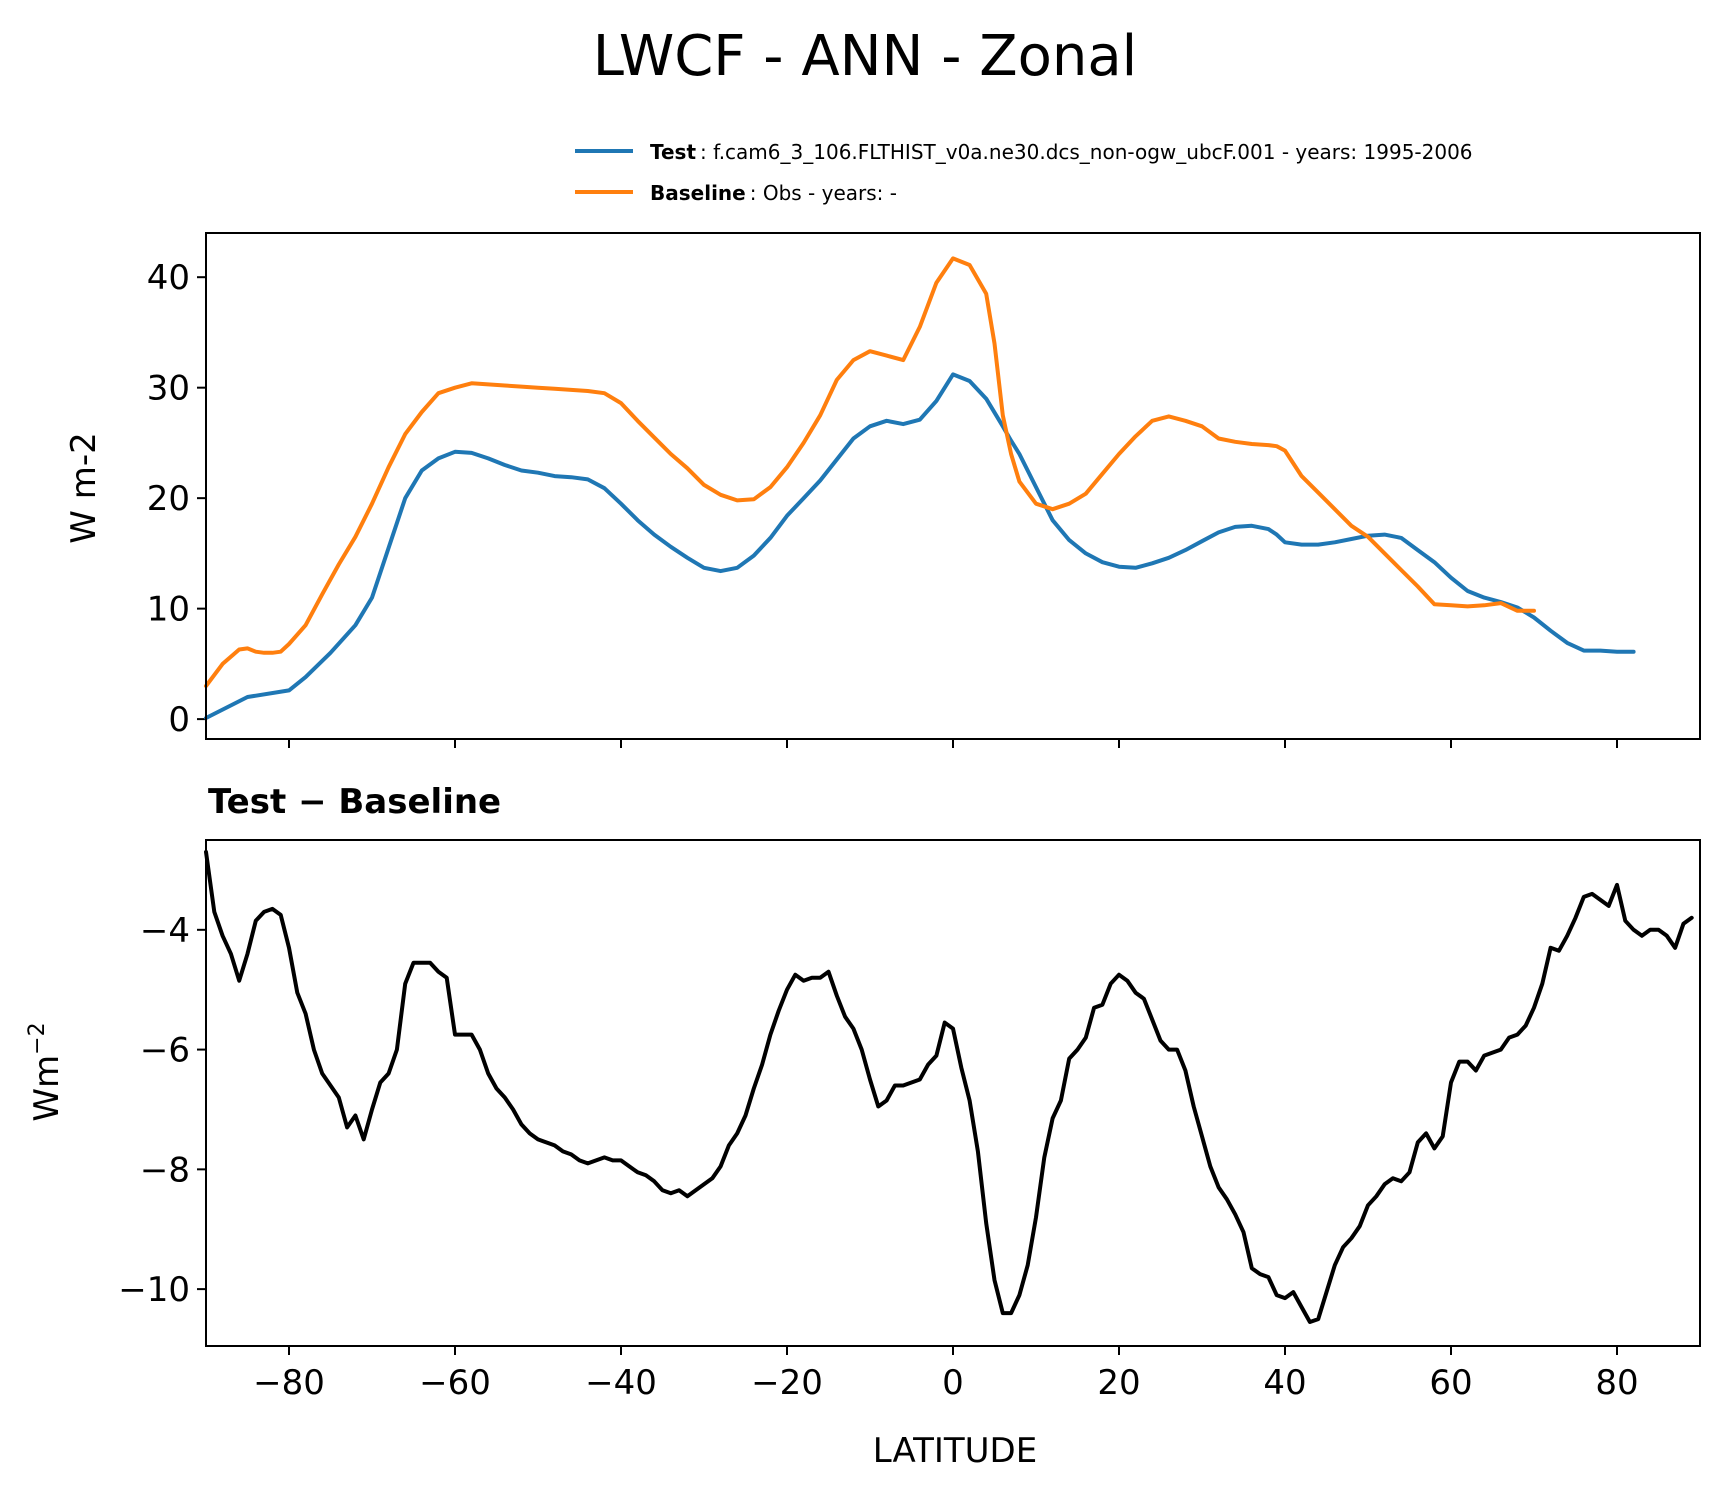 The height and width of the screenshot is (1496, 1722). What do you see at coordinates (47, 1088) in the screenshot?
I see `bottom-y-label-base: Wm` at bounding box center [47, 1088].